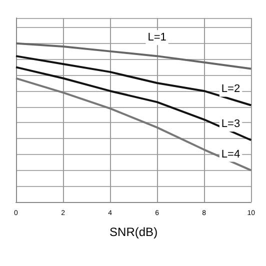 The image size is (266, 266). Describe the element at coordinates (134, 232) in the screenshot. I see `x-axis-title: SNR(dB)` at that location.